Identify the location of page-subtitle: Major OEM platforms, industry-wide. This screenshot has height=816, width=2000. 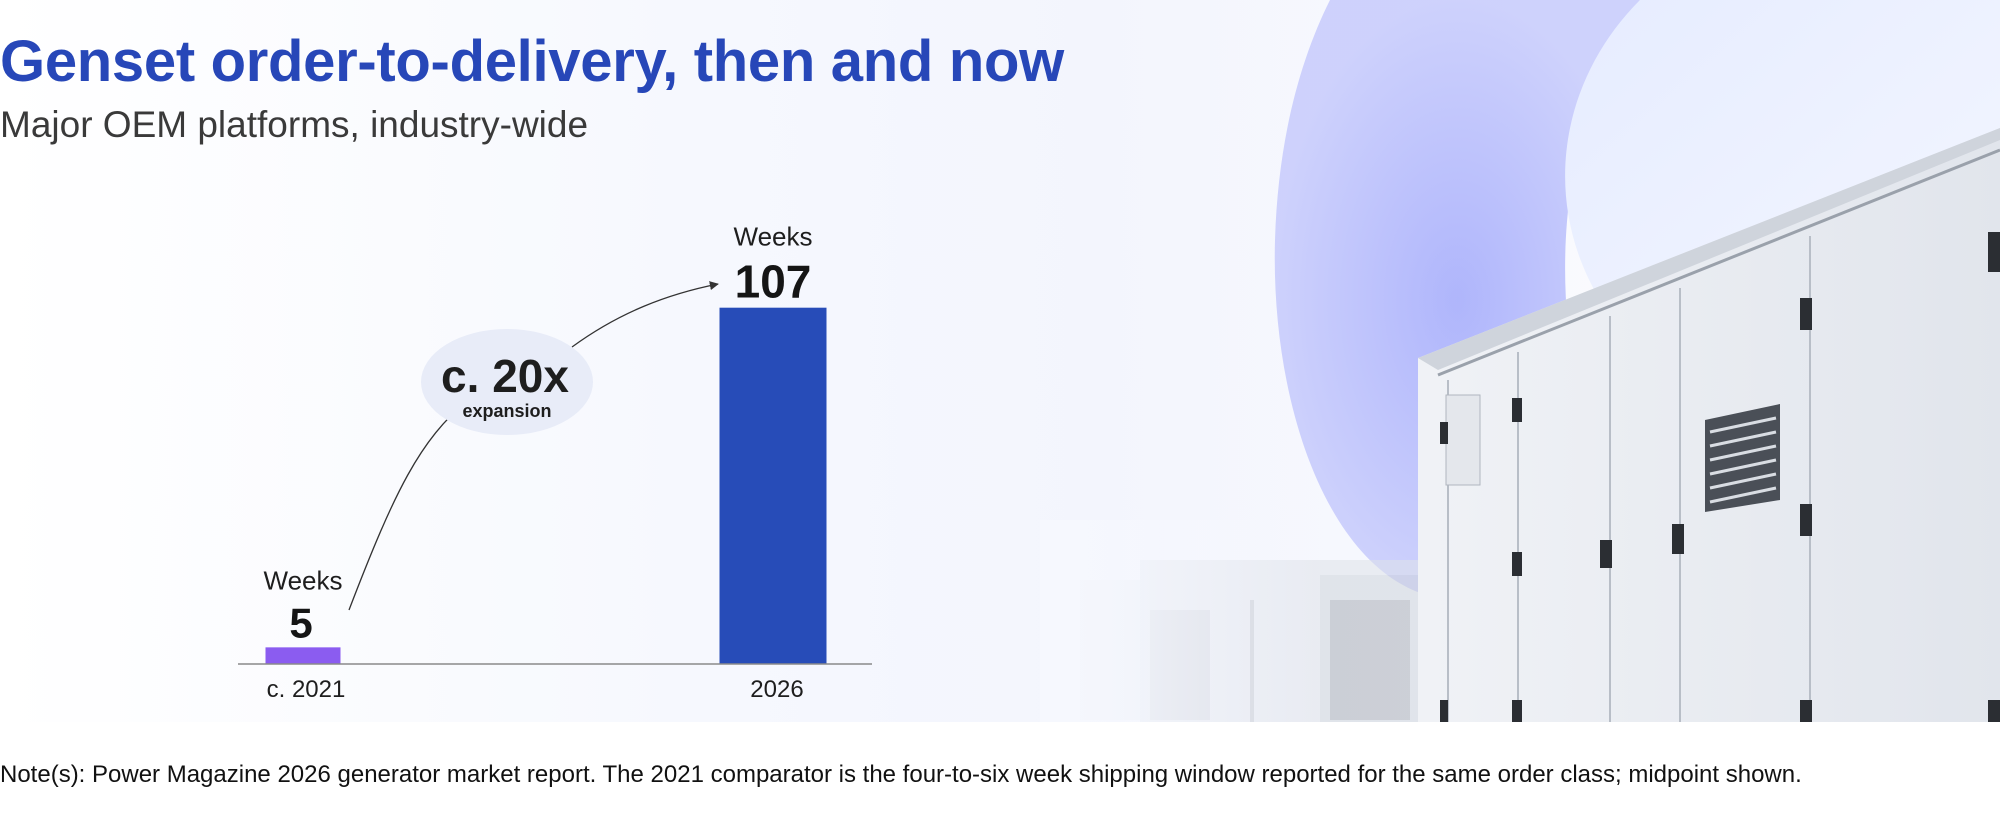
(294, 124).